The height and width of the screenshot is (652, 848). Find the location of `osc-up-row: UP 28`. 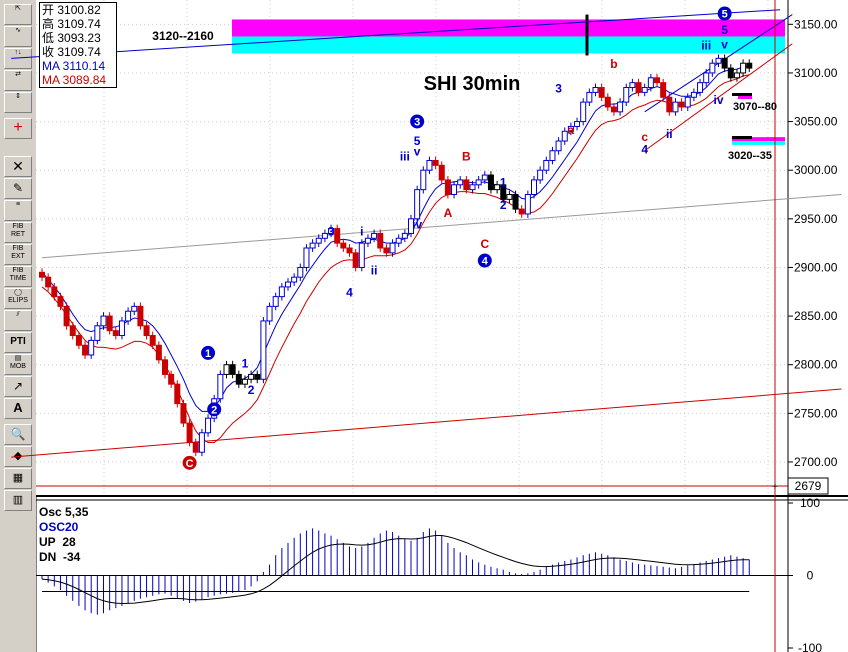

osc-up-row: UP 28 is located at coordinates (57, 542).